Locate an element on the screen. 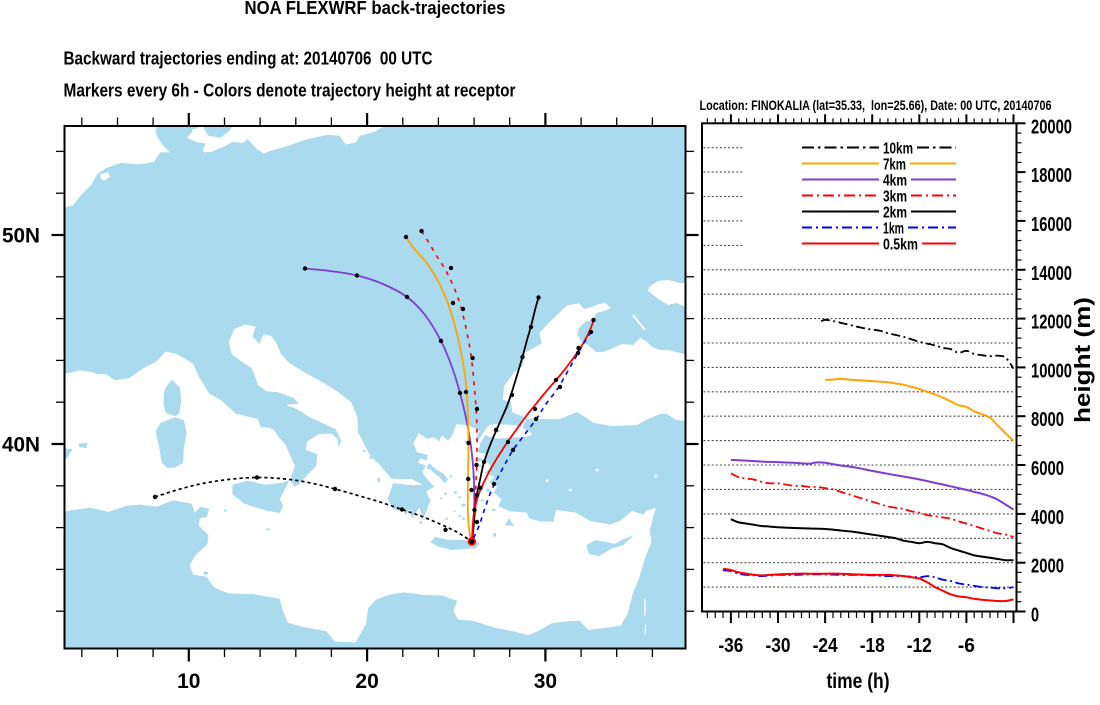 This screenshot has height=705, width=1100. svg-text: NOA FLEXWRF back-trajectories is located at coordinates (375, 9).